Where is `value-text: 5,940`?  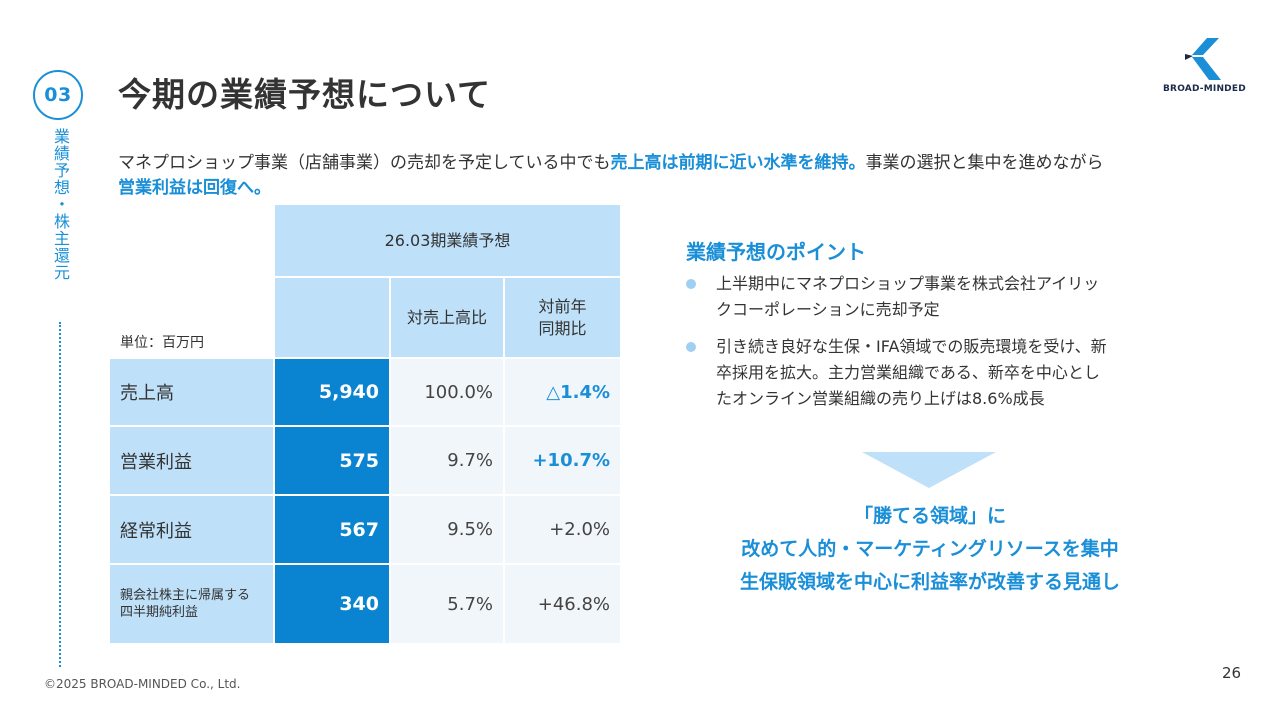 value-text: 5,940 is located at coordinates (348, 392).